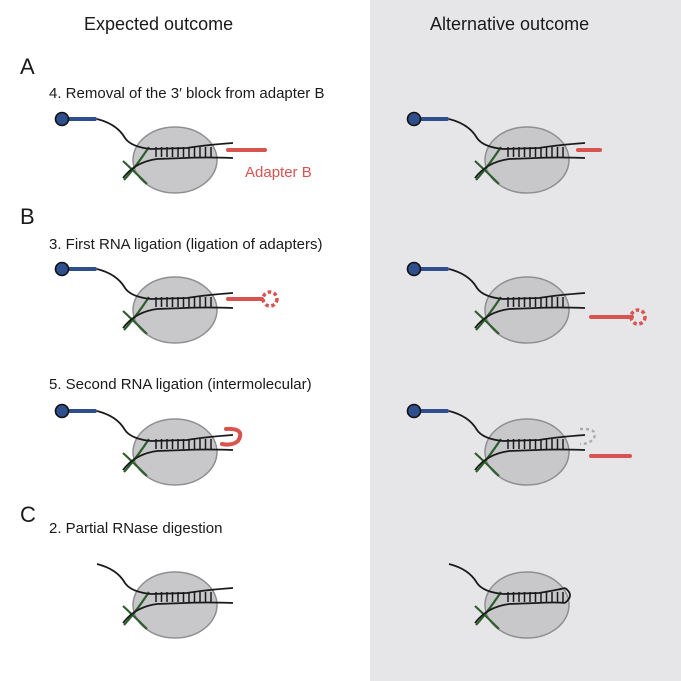 The image size is (681, 681). Describe the element at coordinates (510, 24) in the screenshot. I see `alternative-outcome-header: Alternative outcome` at that location.